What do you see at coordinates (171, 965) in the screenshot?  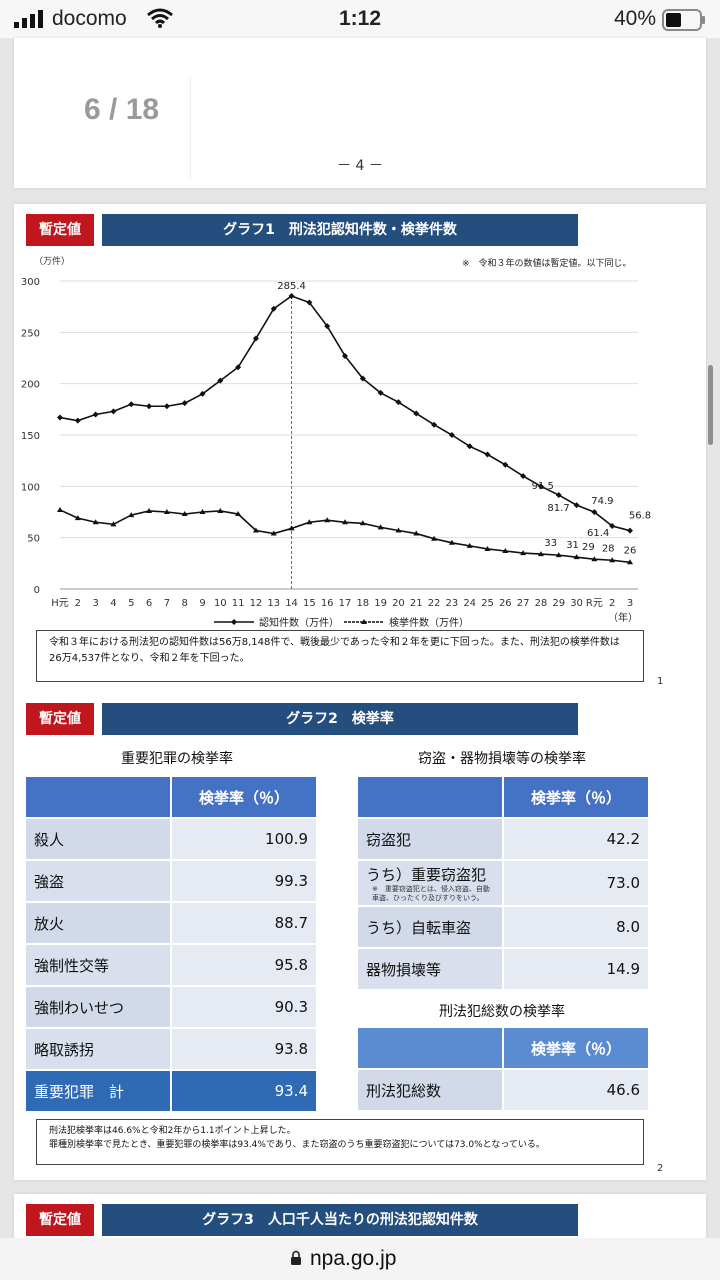 I see `table-row: 強制性交等 95.8` at bounding box center [171, 965].